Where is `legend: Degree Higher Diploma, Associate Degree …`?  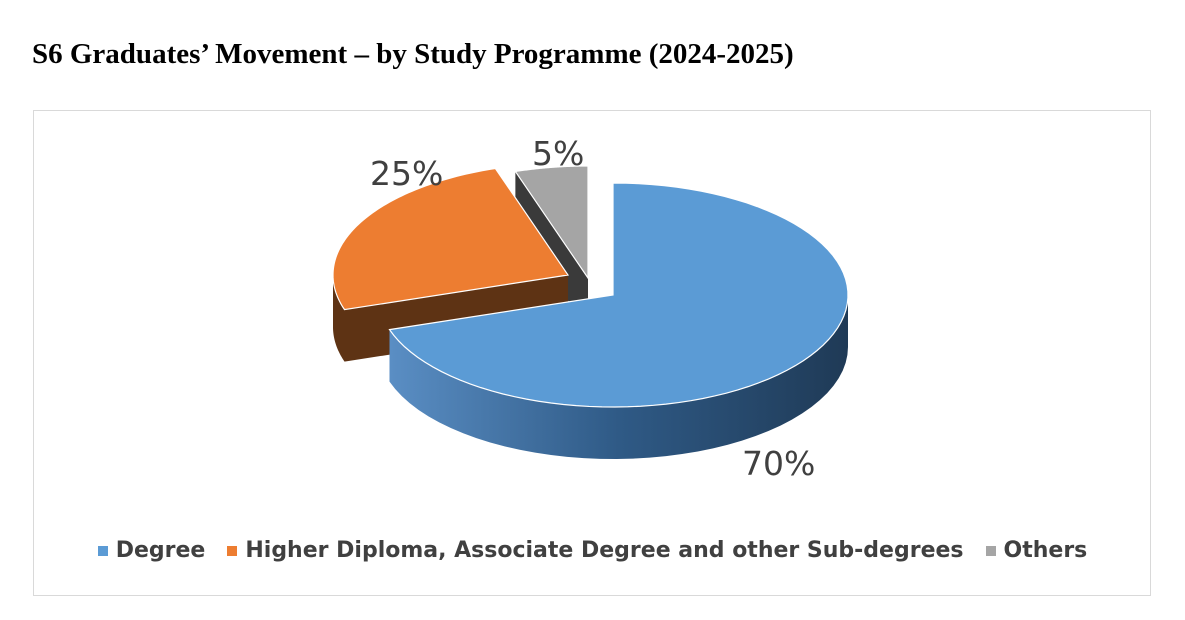 legend: Degree Higher Diploma, Associate Degree … is located at coordinates (592, 550).